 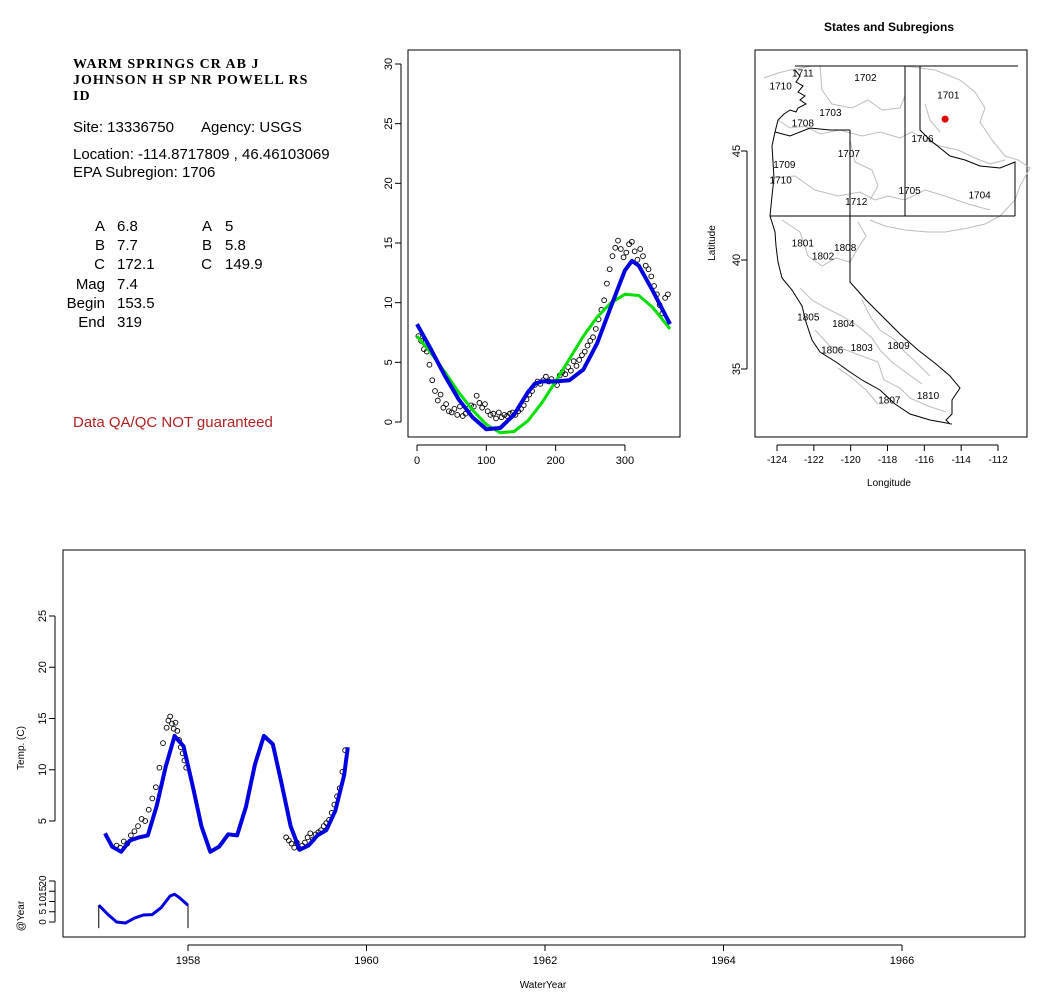 I want to click on ts-x-tick-label: 1964, so click(x=723, y=961).